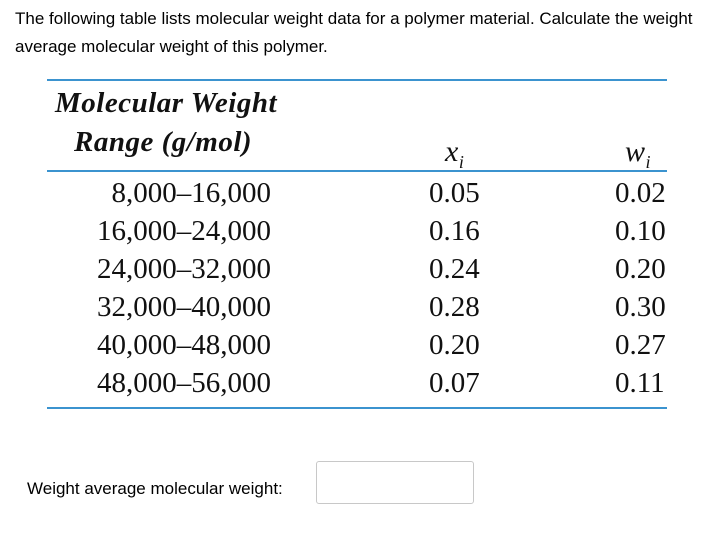 This screenshot has width=701, height=543. What do you see at coordinates (184, 231) in the screenshot?
I see `range-cell: 16,000–24,000` at bounding box center [184, 231].